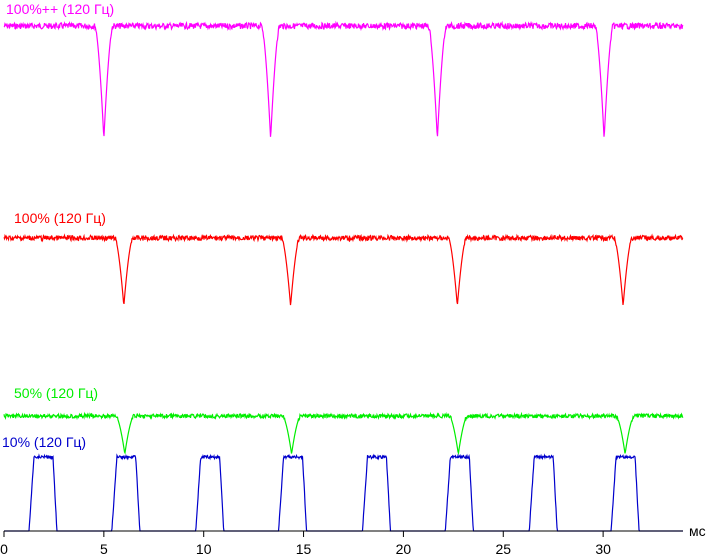 Image resolution: width=711 pixels, height=560 pixels. I want to click on series-label-100: 100% (120 Гц), so click(60, 218).